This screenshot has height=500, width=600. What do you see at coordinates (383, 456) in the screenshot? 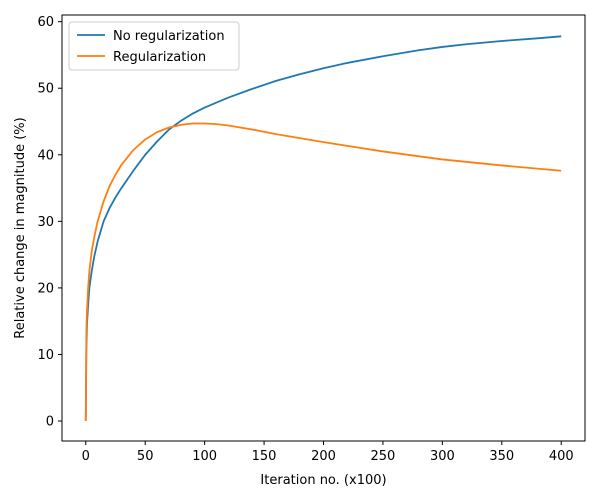
I see `x-tick-label: 250` at bounding box center [383, 456].